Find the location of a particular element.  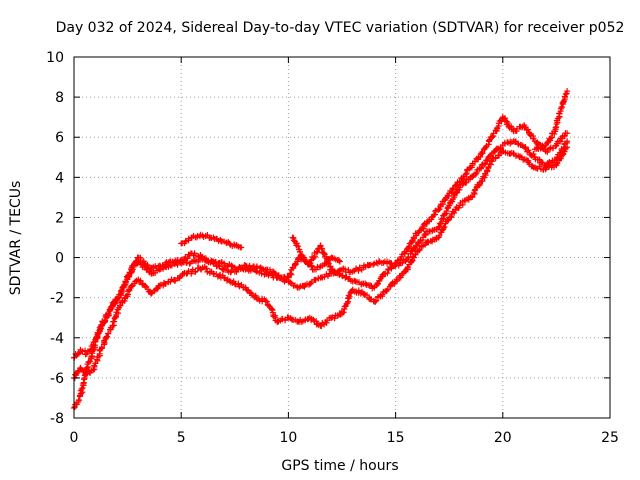

x-tick-label: 10 is located at coordinates (288, 438).